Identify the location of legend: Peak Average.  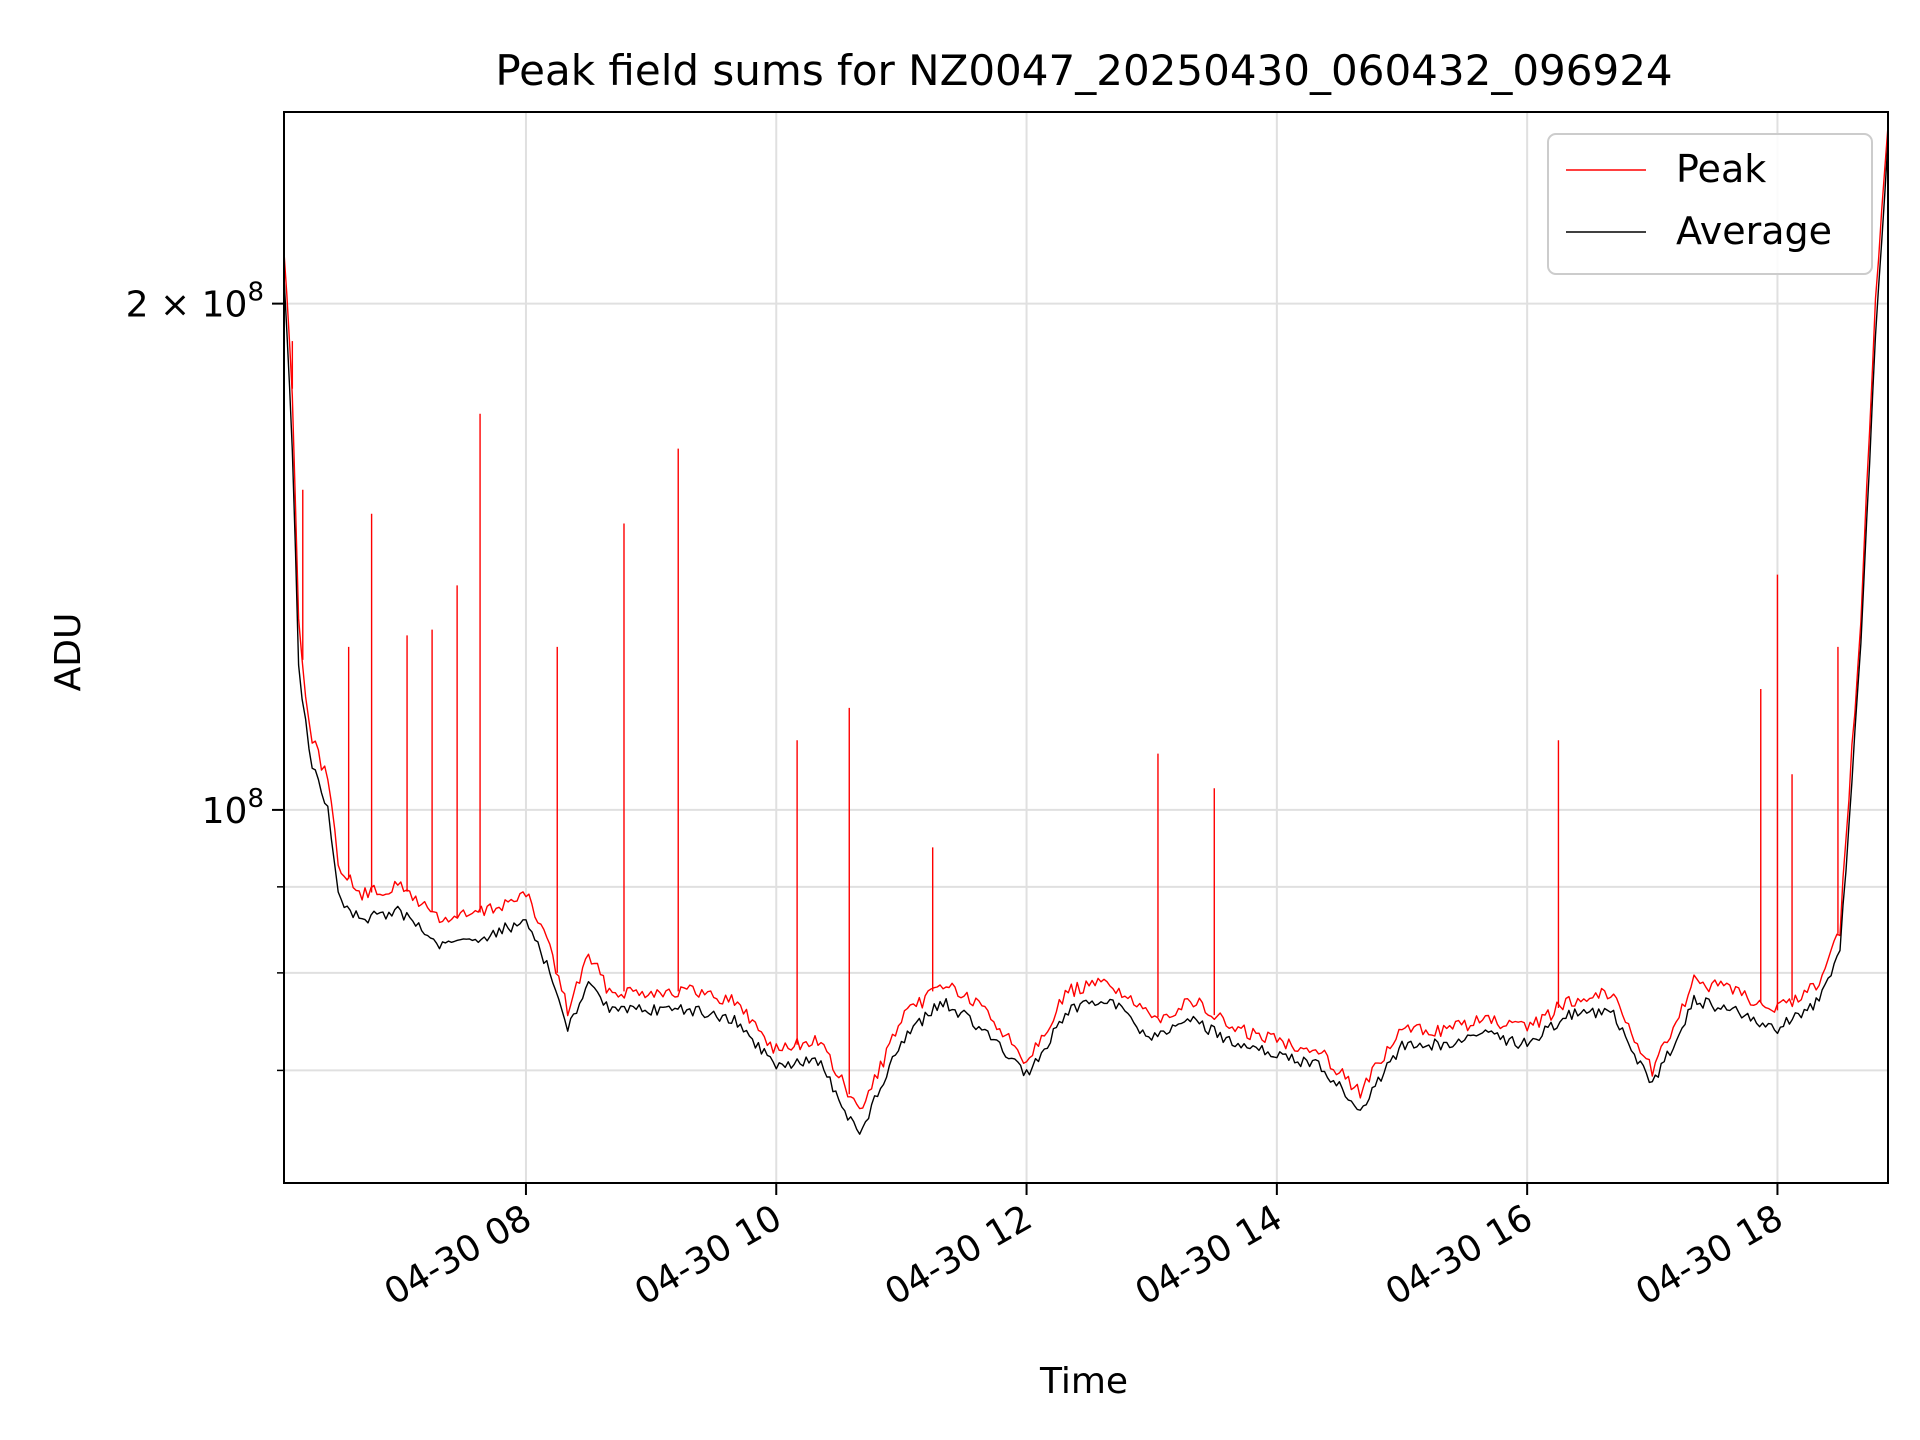
(1710, 204).